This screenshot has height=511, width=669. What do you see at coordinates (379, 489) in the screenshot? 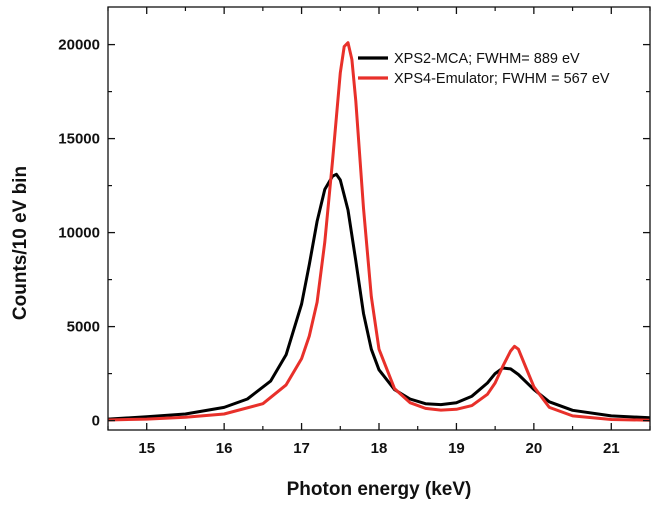
I see `x-axis-title: Photon energy (keV)` at bounding box center [379, 489].